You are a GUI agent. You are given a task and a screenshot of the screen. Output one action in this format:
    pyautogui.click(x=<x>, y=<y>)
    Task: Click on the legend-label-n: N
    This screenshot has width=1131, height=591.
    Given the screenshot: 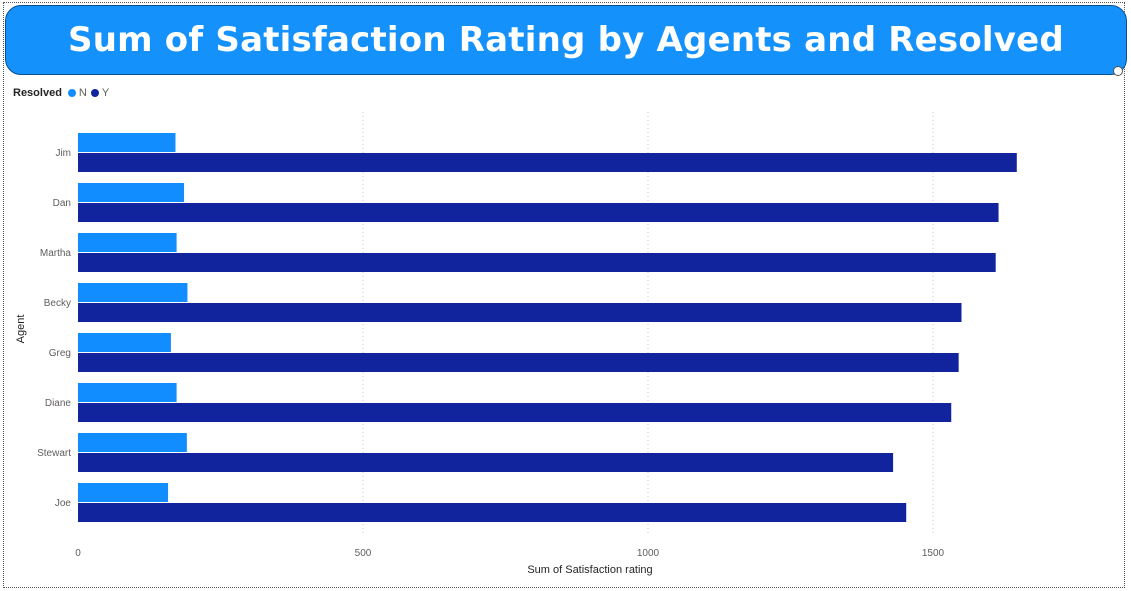 What is the action you would take?
    pyautogui.click(x=82, y=93)
    